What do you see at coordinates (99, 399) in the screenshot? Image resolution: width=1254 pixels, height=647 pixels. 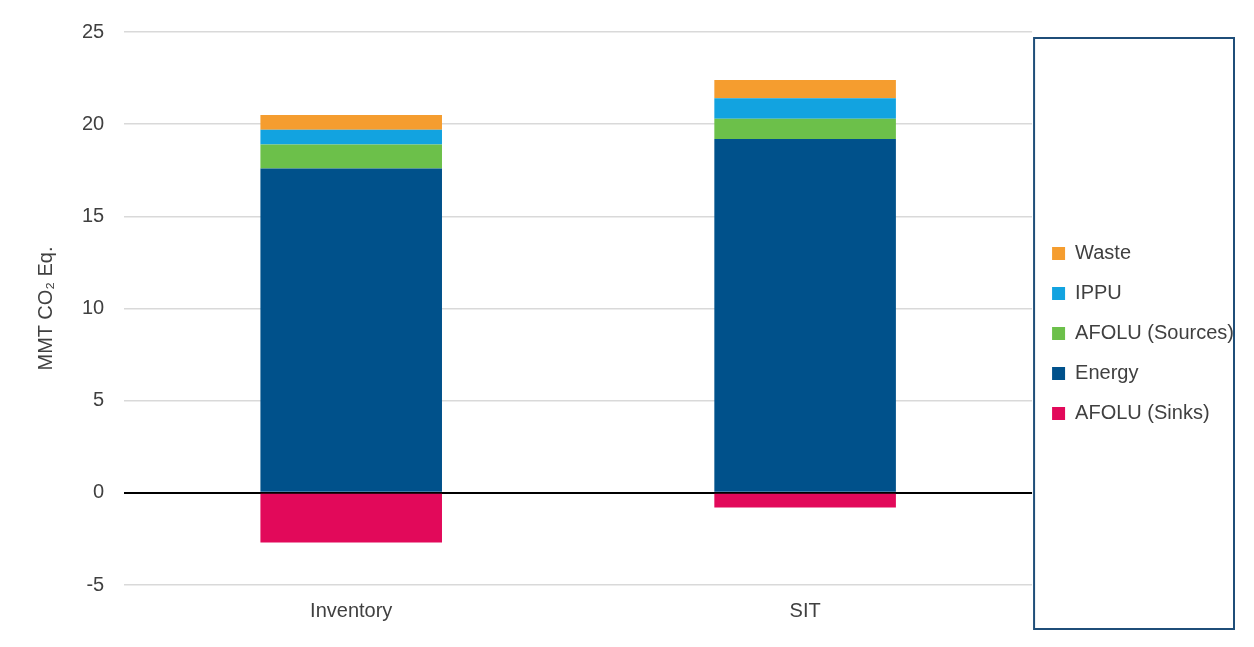 I see `y-tick-label: 5` at bounding box center [99, 399].